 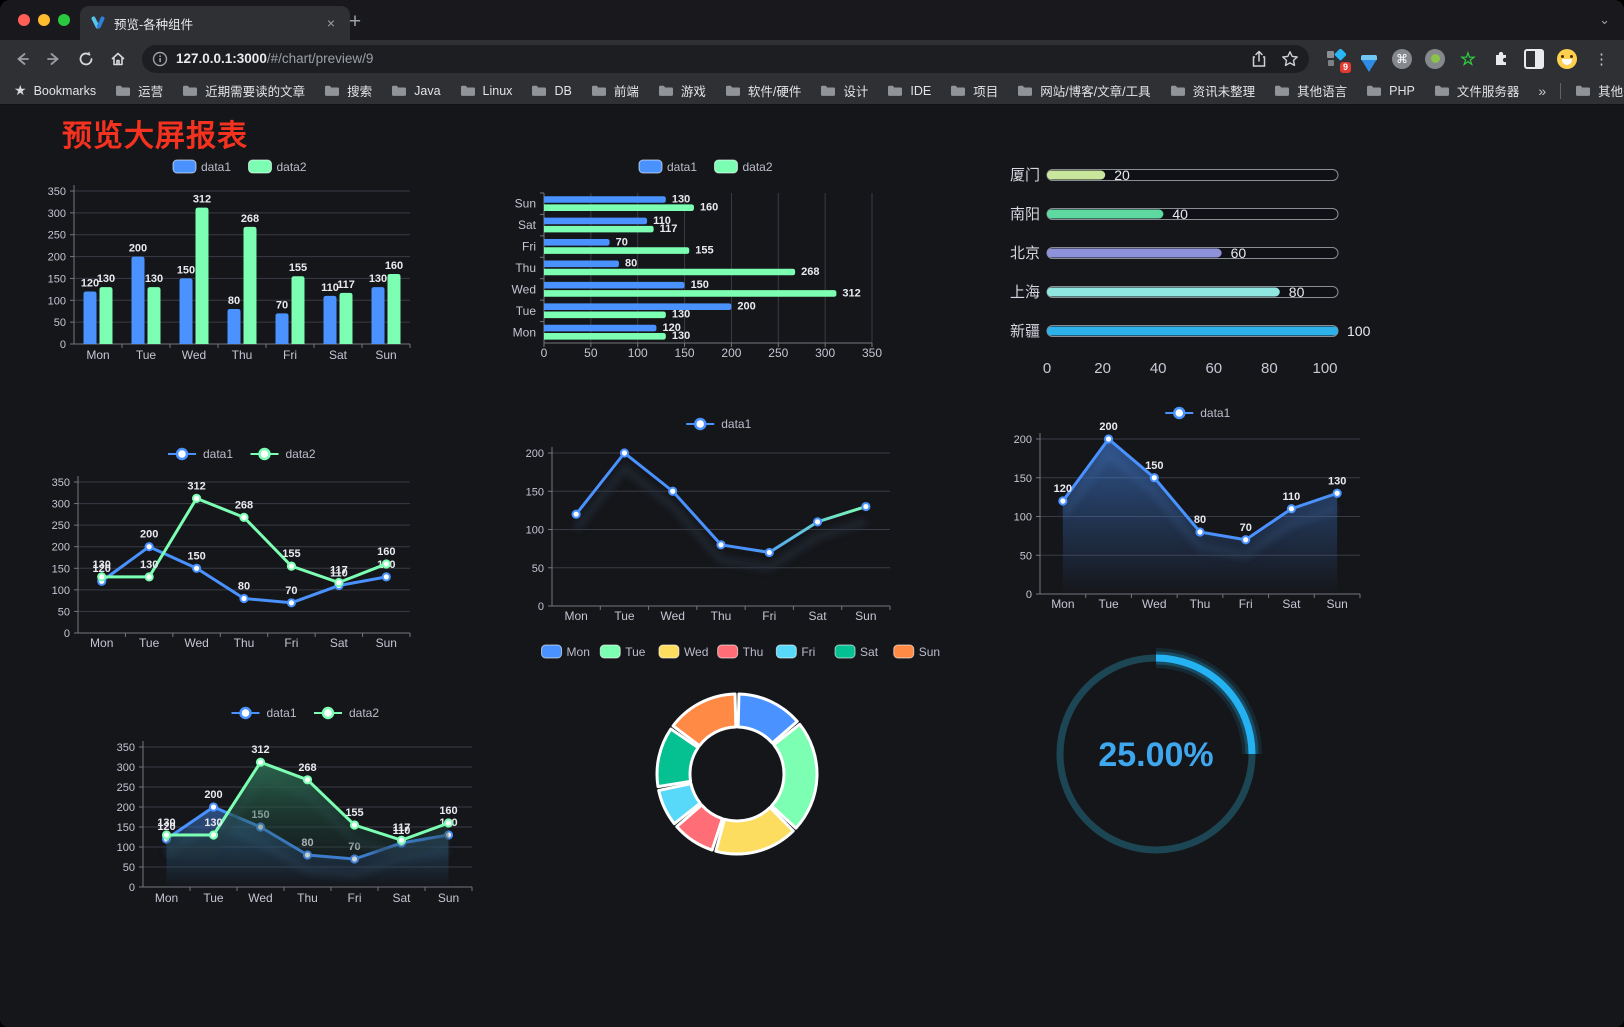 I want to click on site-info-icon, so click(x=160, y=59).